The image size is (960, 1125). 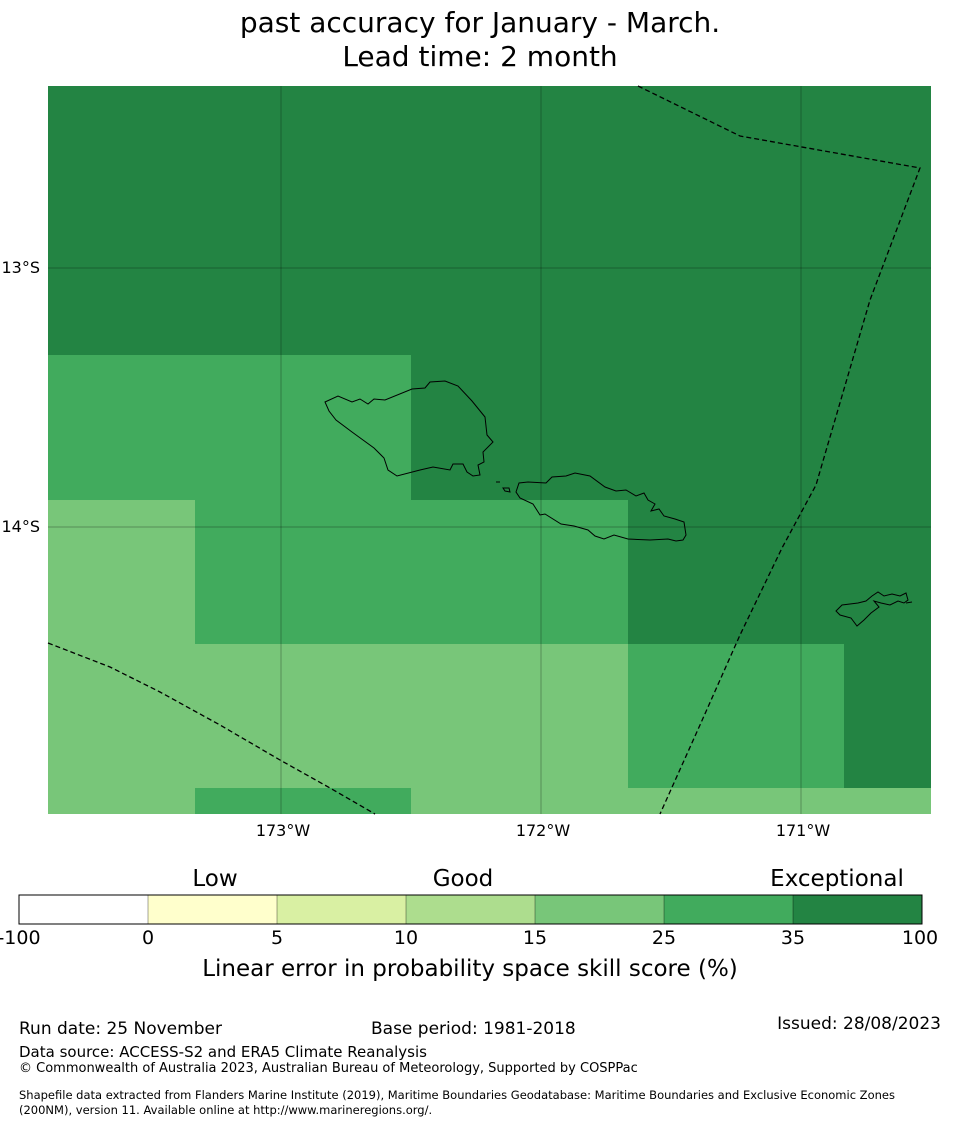 I want to click on cell-good-south-strip, so click(x=303, y=801).